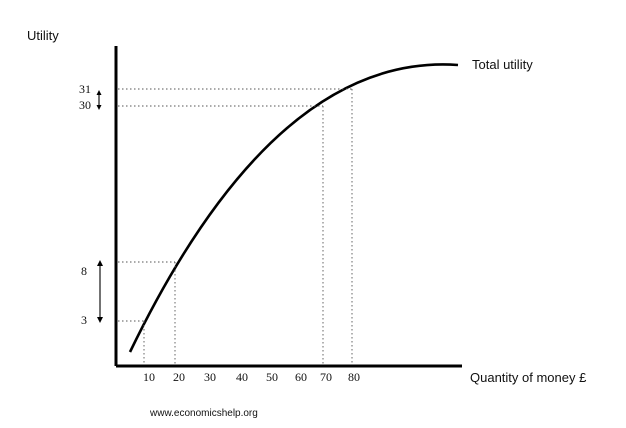  I want to click on x-tick-label-80: 80, so click(354, 377).